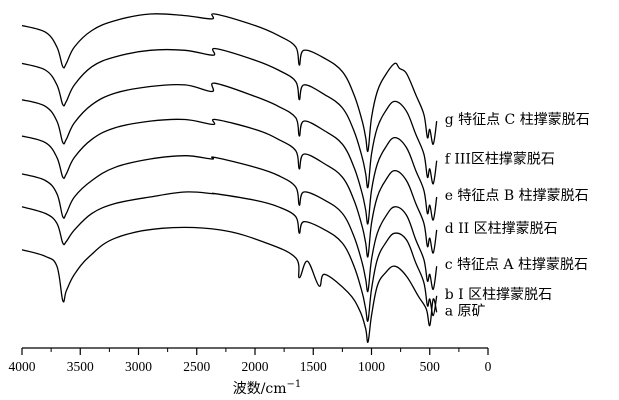  Describe the element at coordinates (313, 366) in the screenshot. I see `x-tick-label-1500: 1500` at that location.